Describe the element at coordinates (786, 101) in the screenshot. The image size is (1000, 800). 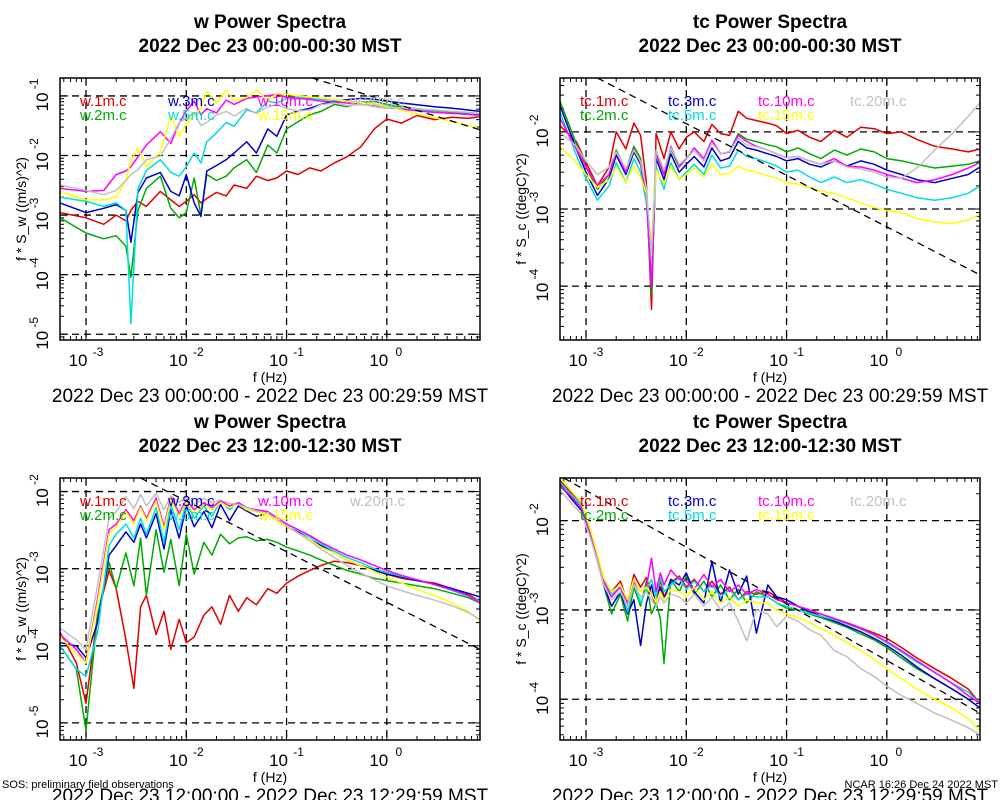
I see `legend-entry: tc.10m.c` at that location.